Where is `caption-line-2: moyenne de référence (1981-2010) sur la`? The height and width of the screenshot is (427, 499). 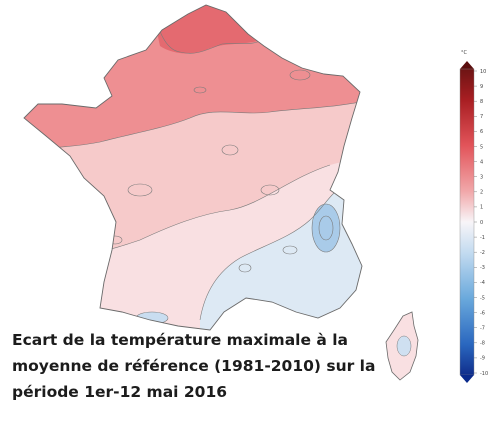
caption-line-2: moyenne de référence (1981-2010) sur la is located at coordinates (194, 366).